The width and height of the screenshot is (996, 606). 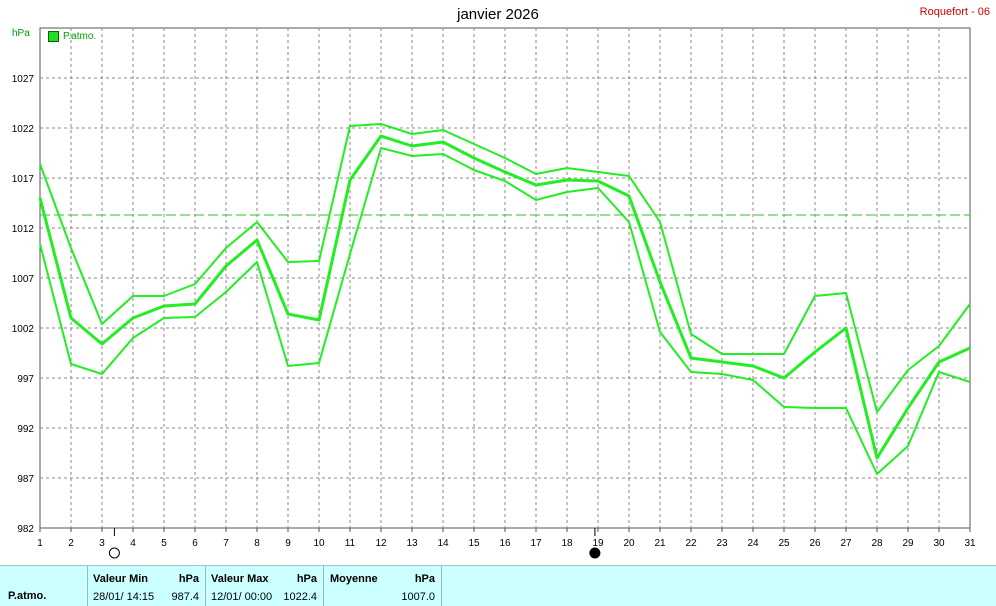 I want to click on x-tick-label: 15, so click(x=474, y=543).